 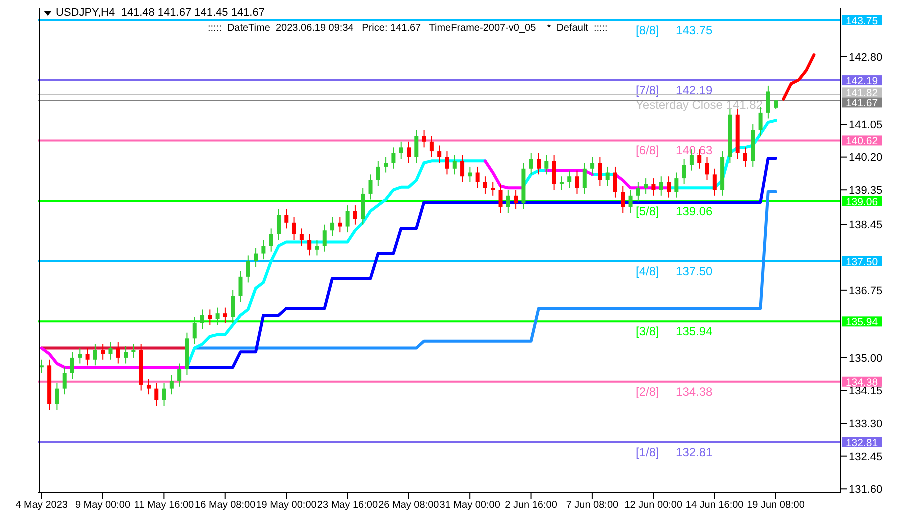 What do you see at coordinates (799, 77) in the screenshot?
I see `line-series` at bounding box center [799, 77].